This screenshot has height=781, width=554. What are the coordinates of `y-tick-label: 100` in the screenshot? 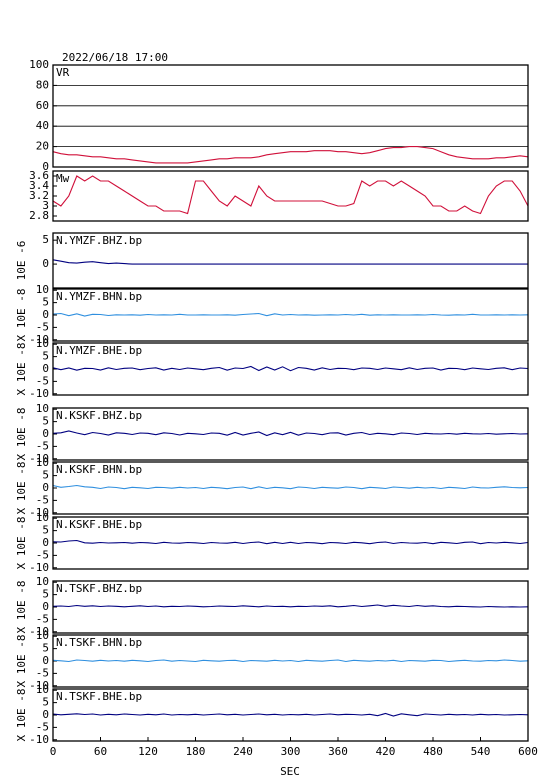 It's located at (39, 64).